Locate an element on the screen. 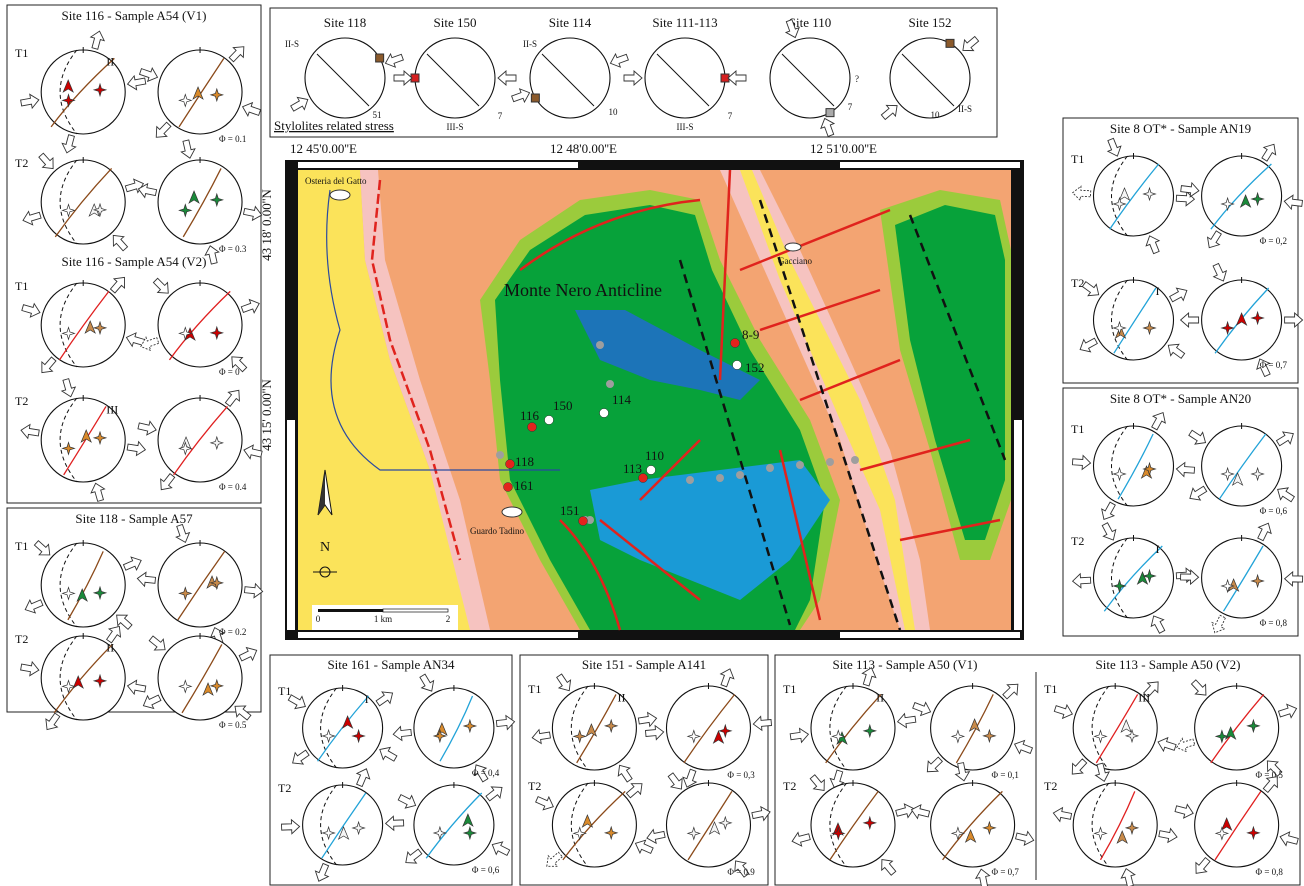 Image resolution: width=1304 pixels, height=886 pixels. site-name: Site 152 is located at coordinates (930, 22).